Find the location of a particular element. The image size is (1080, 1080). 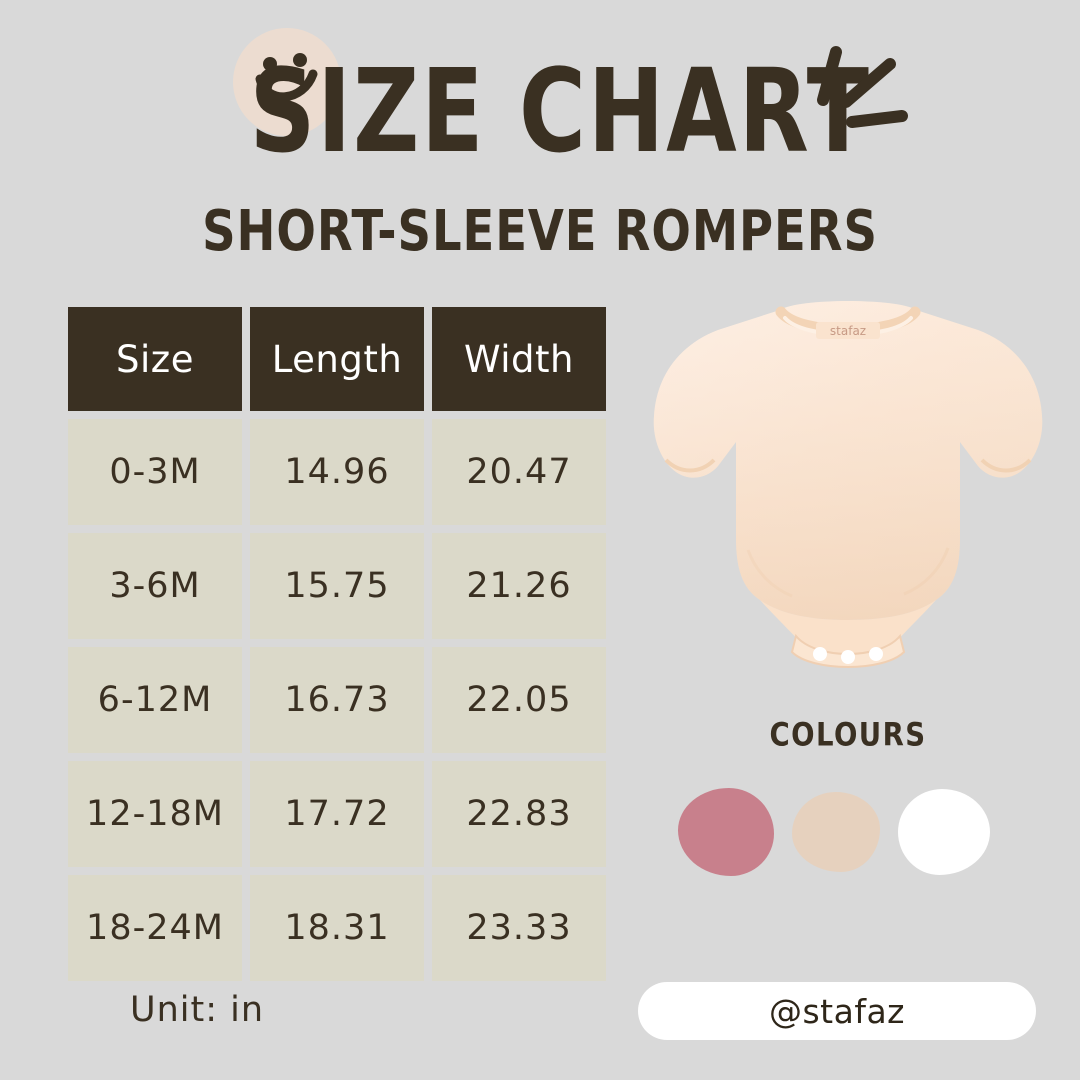

cell-length: 15.75 is located at coordinates (337, 586).